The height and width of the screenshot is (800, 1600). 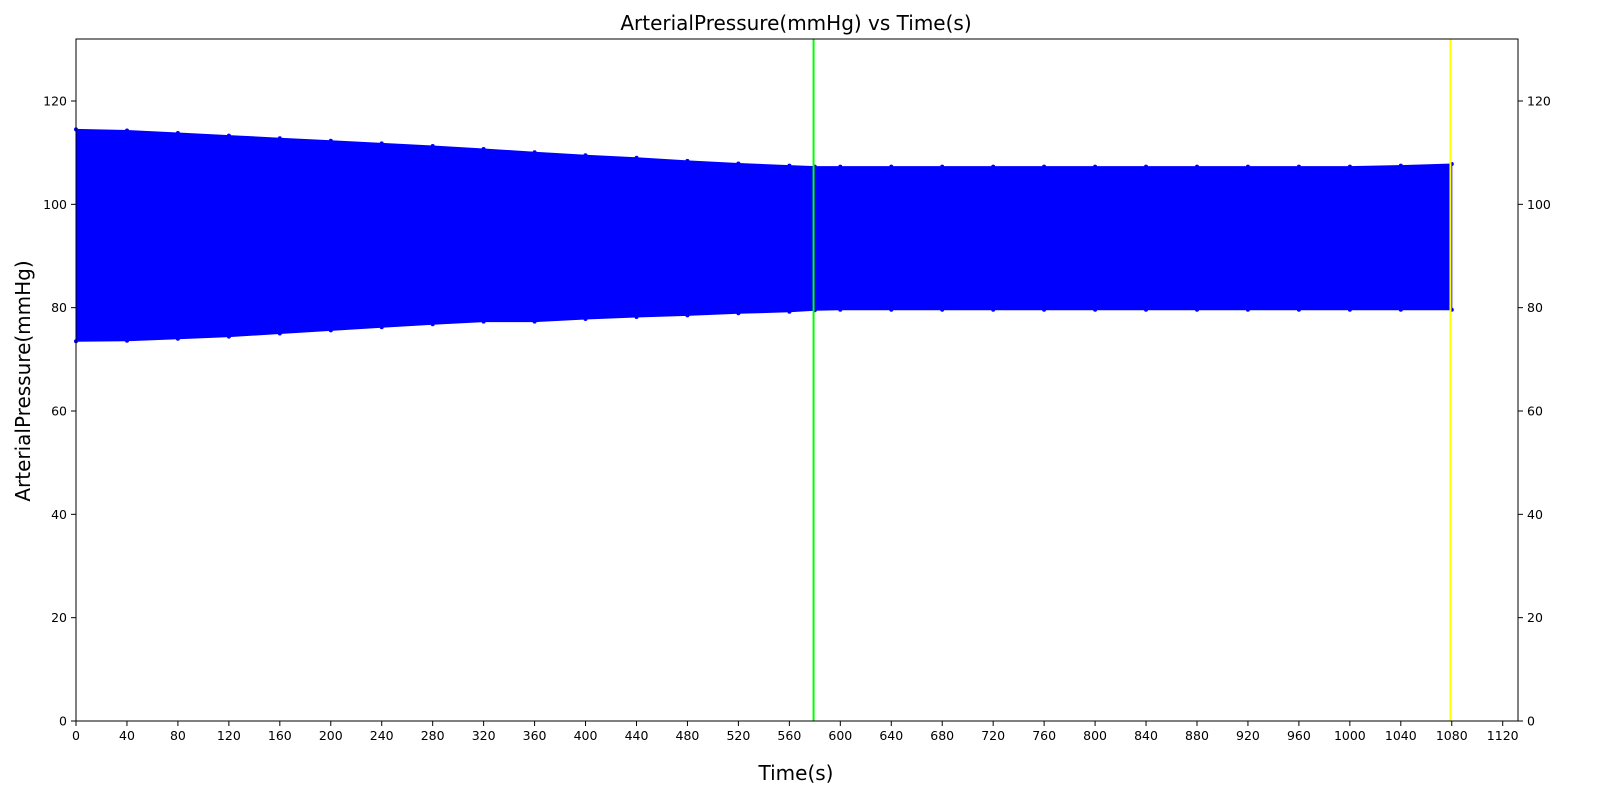 I want to click on y-tick-label-left: 0, so click(x=63, y=721).